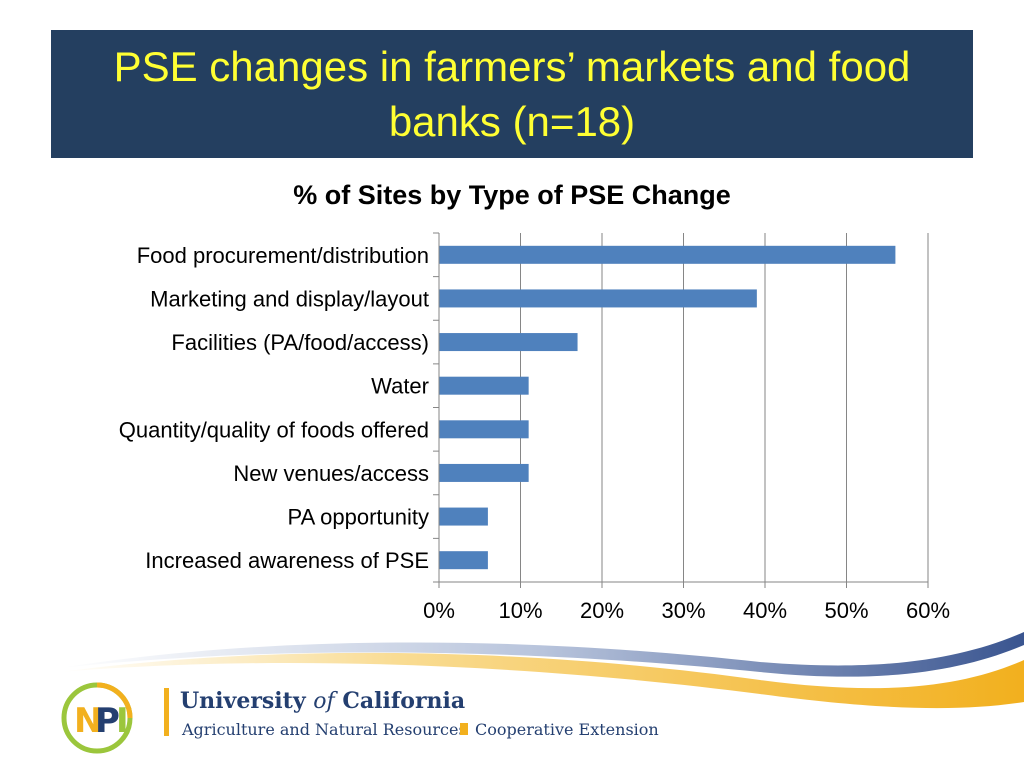  What do you see at coordinates (114, 700) in the screenshot?
I see `npi-logo-arc` at bounding box center [114, 700].